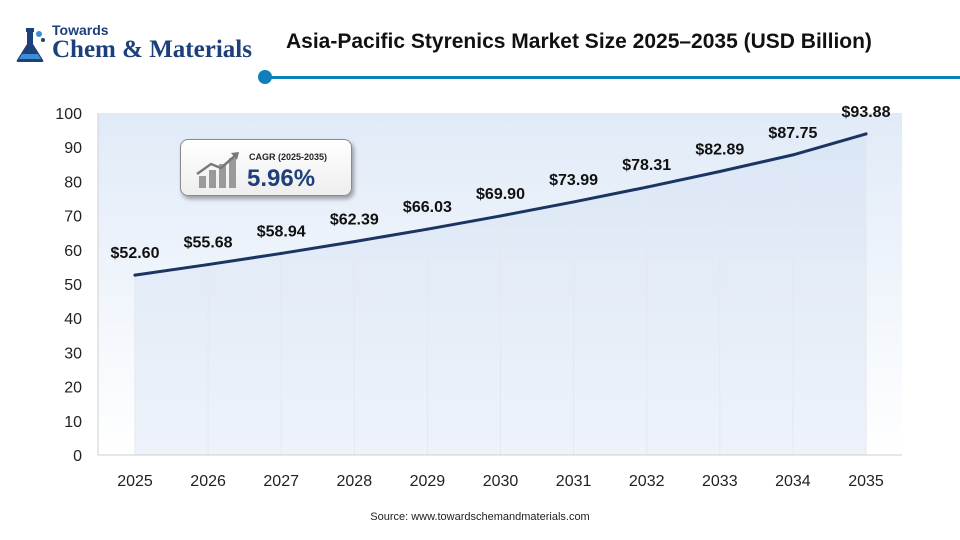 Image resolution: width=960 pixels, height=540 pixels. What do you see at coordinates (152, 49) in the screenshot?
I see `logo-main-text: Chem & Materials` at bounding box center [152, 49].